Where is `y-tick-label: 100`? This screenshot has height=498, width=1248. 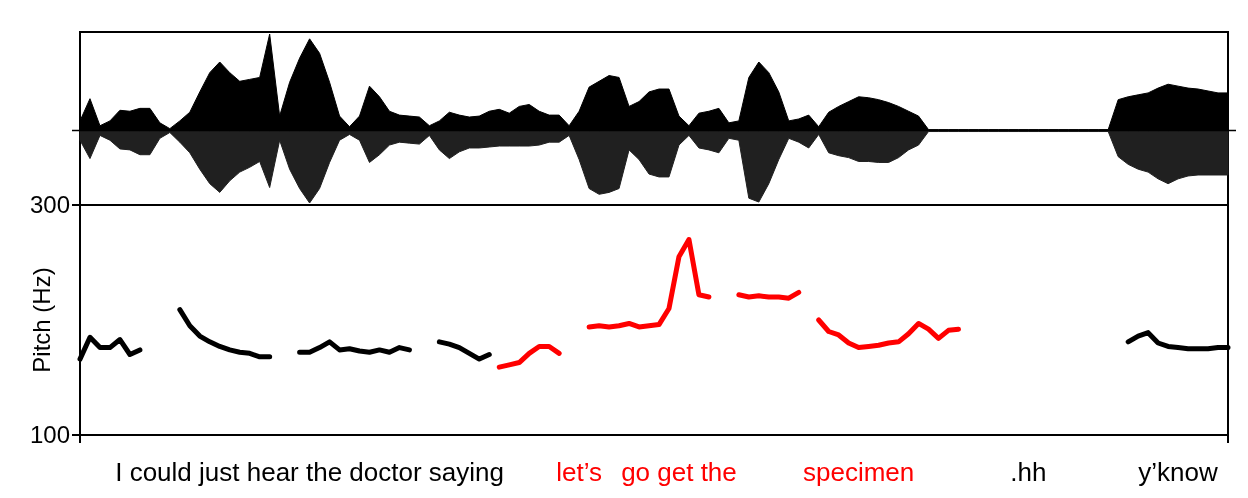 y-tick-label: 100 is located at coordinates (49, 435).